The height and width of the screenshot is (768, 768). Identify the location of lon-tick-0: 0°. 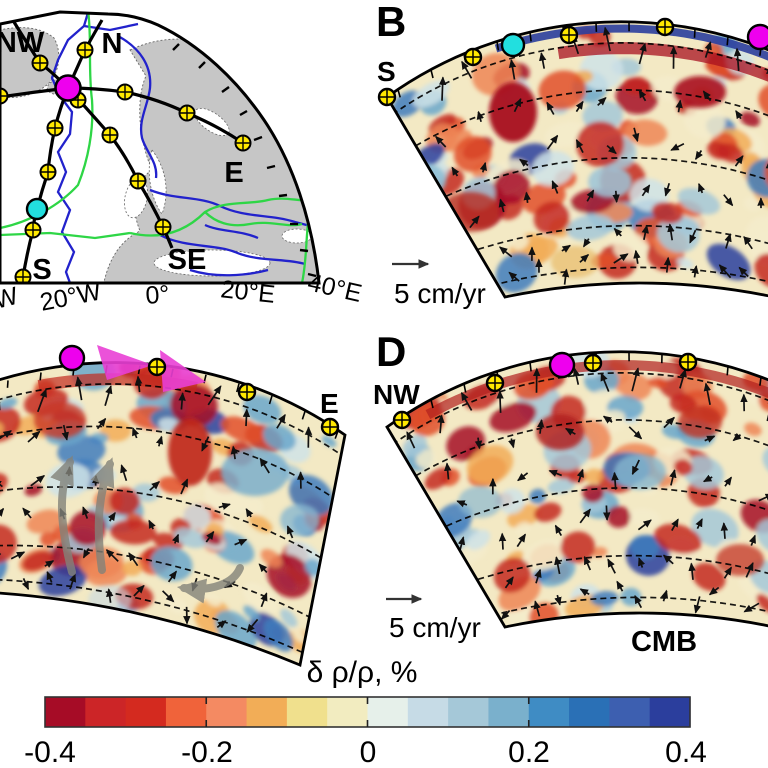
(158, 295).